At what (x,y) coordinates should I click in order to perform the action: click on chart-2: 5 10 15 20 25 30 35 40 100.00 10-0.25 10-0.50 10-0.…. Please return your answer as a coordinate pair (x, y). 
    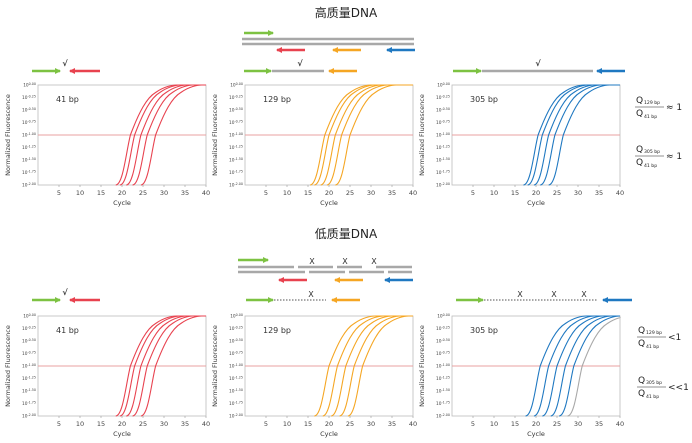
    Looking at the image, I should click on (314, 144).